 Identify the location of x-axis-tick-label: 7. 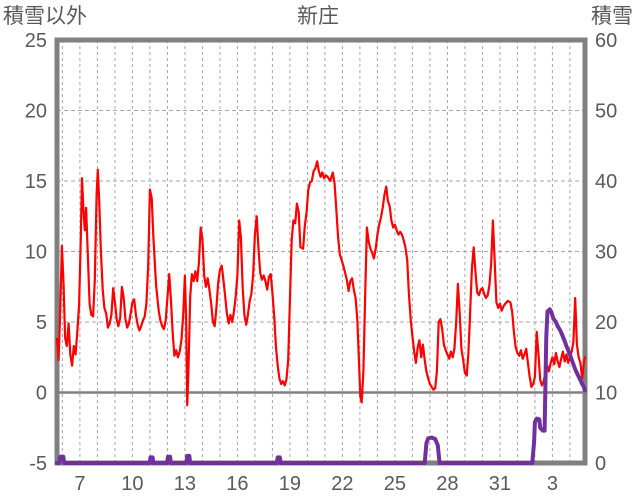
(79, 484).